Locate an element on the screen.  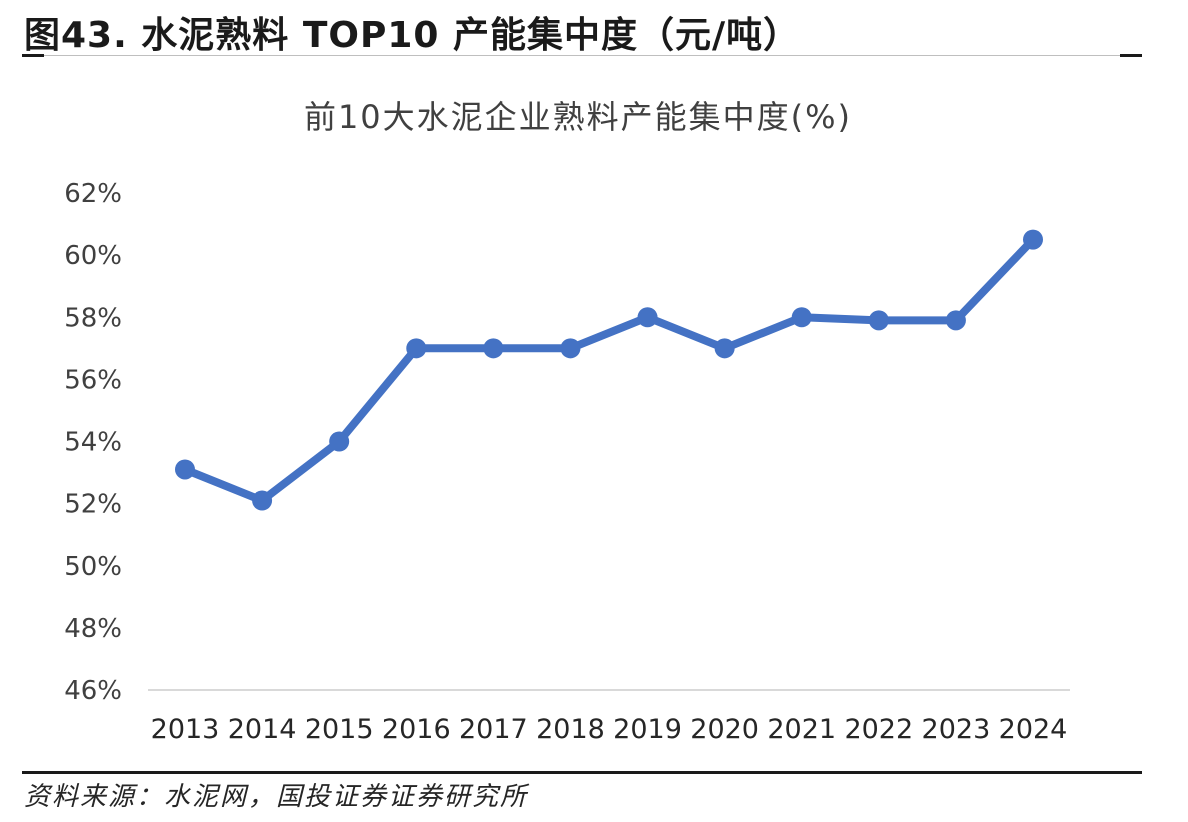
data-point-2017 is located at coordinates (493, 348).